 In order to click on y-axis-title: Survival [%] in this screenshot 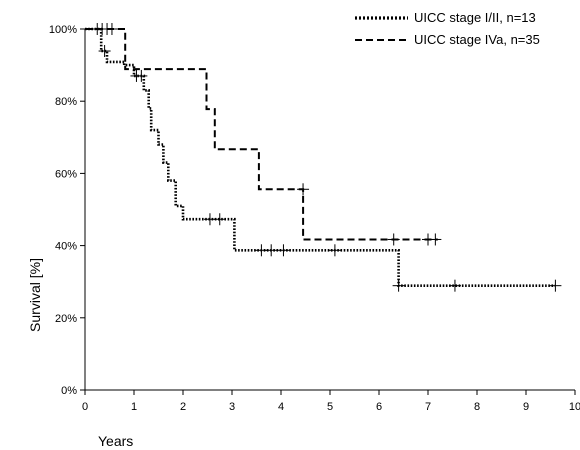, I will do `click(35, 295)`.